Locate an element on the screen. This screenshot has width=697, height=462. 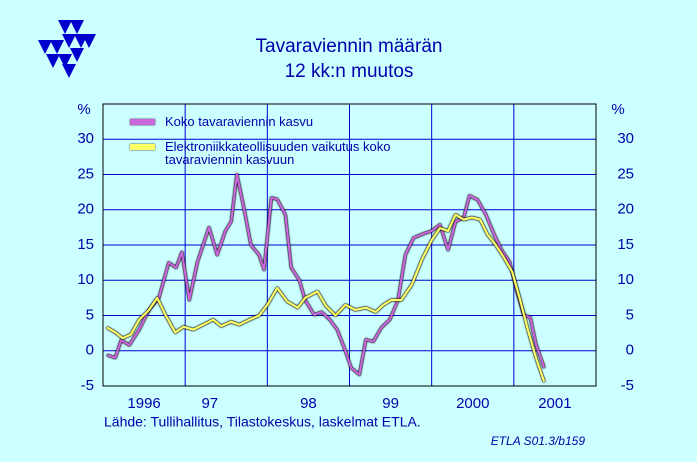
x-tick-label: 1996 is located at coordinates (143, 403).